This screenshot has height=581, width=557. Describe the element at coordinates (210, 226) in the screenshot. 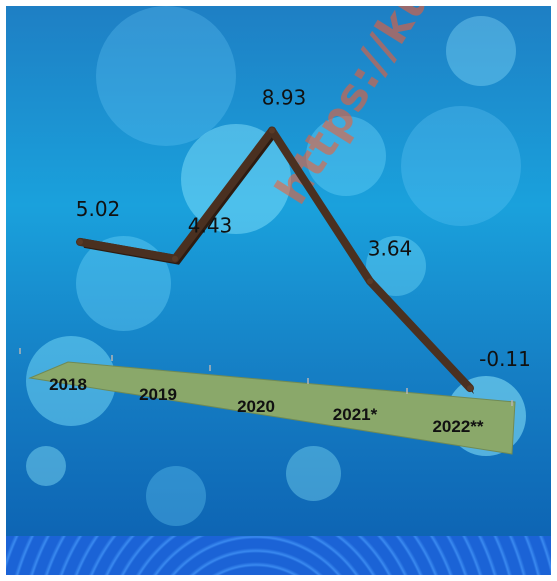

I see `data-label: 4.43` at that location.